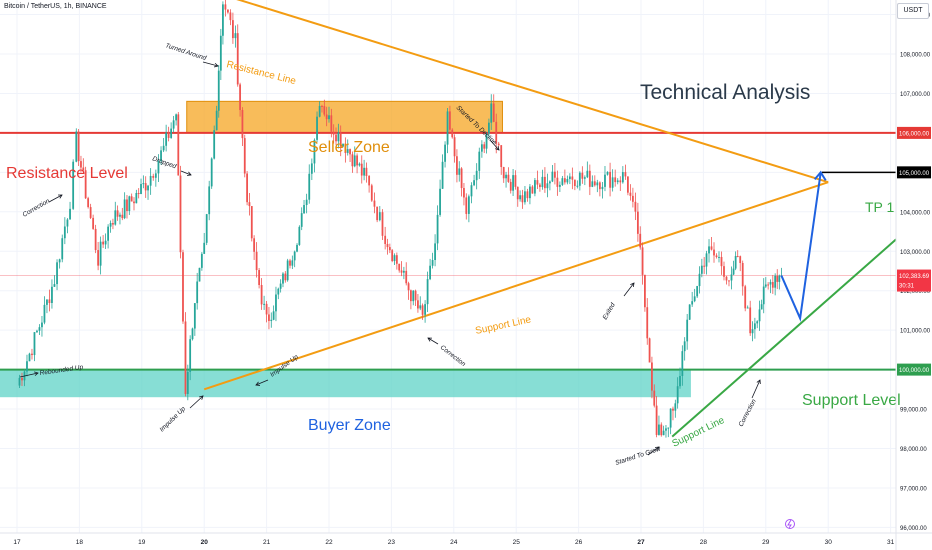  Describe the element at coordinates (267, 542) in the screenshot. I see `x-tick-label: 21` at that location.